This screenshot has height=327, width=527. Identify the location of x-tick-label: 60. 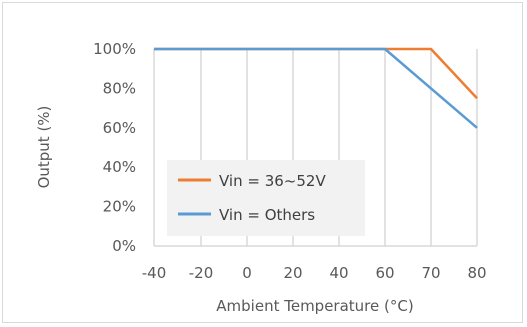
(384, 273).